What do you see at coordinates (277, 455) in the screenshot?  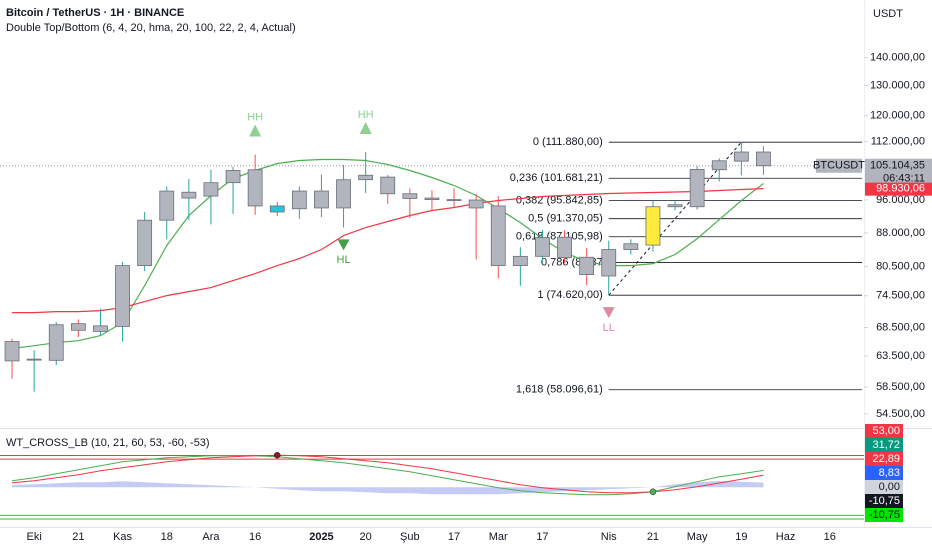 I see `cross-dot` at bounding box center [277, 455].